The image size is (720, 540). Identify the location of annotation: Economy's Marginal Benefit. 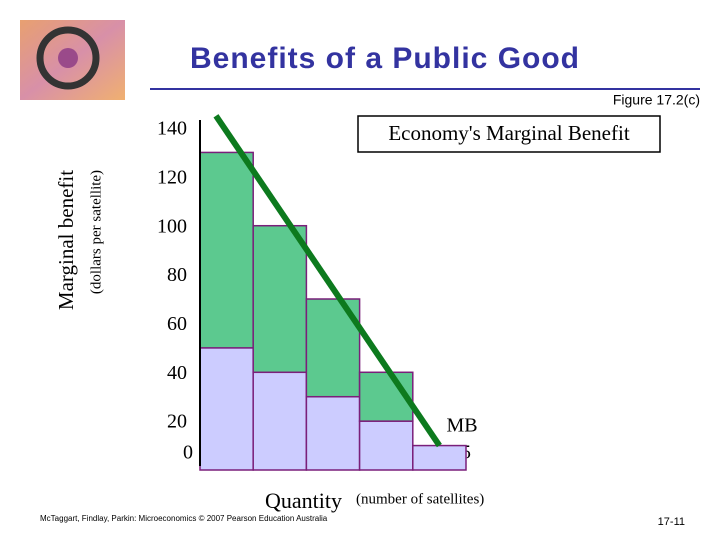
(509, 133).